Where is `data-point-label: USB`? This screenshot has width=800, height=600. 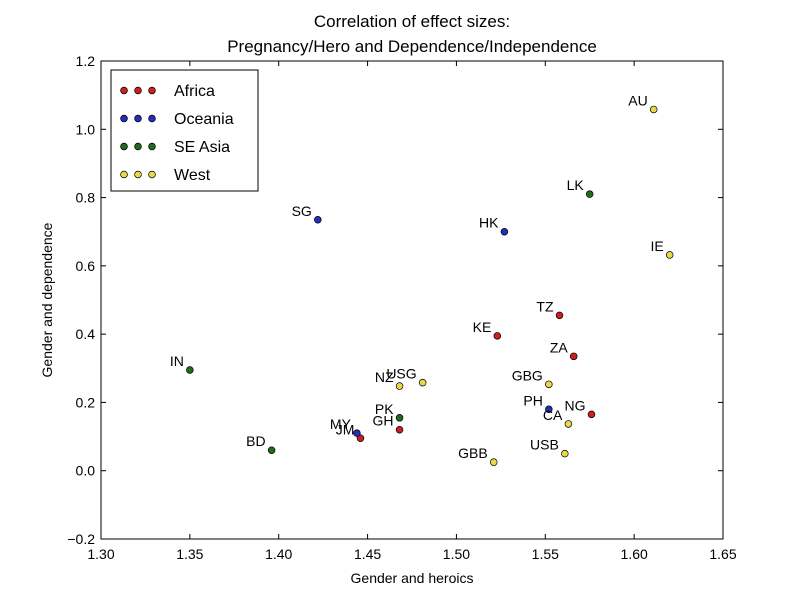 data-point-label: USB is located at coordinates (544, 445).